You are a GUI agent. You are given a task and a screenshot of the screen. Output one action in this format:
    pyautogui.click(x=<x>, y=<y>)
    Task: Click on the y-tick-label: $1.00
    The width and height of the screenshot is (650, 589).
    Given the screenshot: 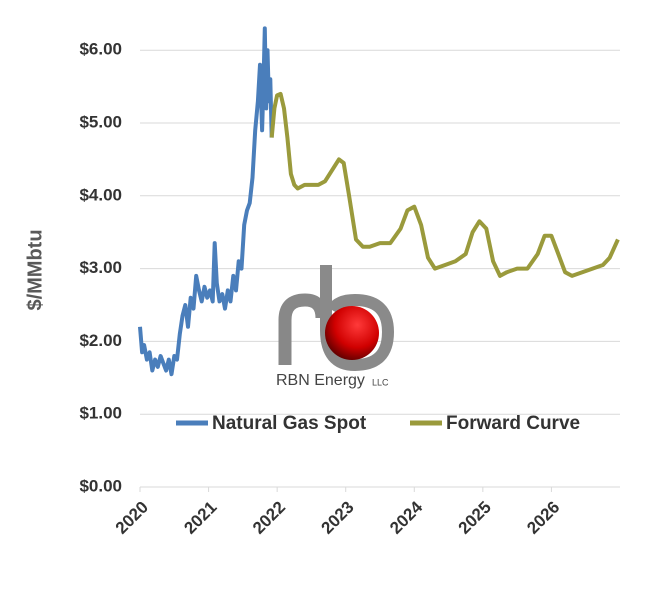 What is the action you would take?
    pyautogui.click(x=100, y=413)
    